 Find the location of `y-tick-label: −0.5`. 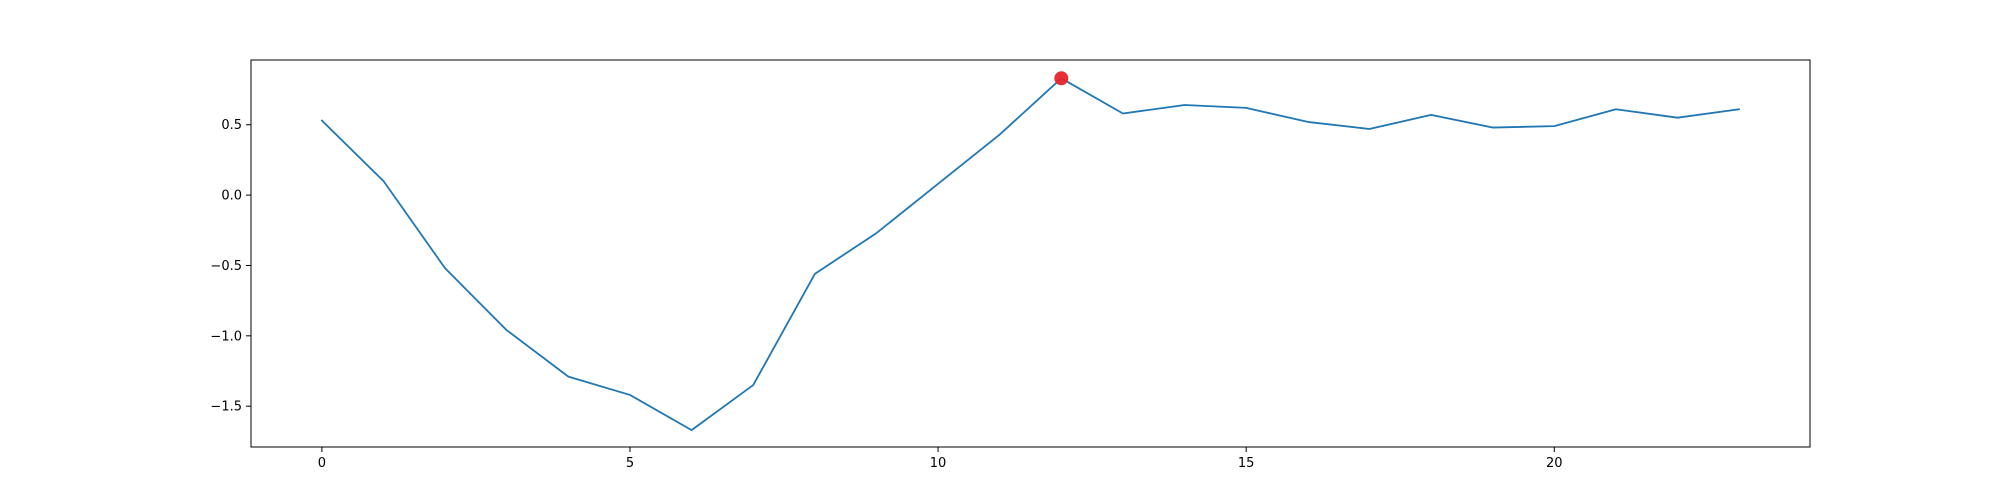

y-tick-label: −0.5 is located at coordinates (226, 266).